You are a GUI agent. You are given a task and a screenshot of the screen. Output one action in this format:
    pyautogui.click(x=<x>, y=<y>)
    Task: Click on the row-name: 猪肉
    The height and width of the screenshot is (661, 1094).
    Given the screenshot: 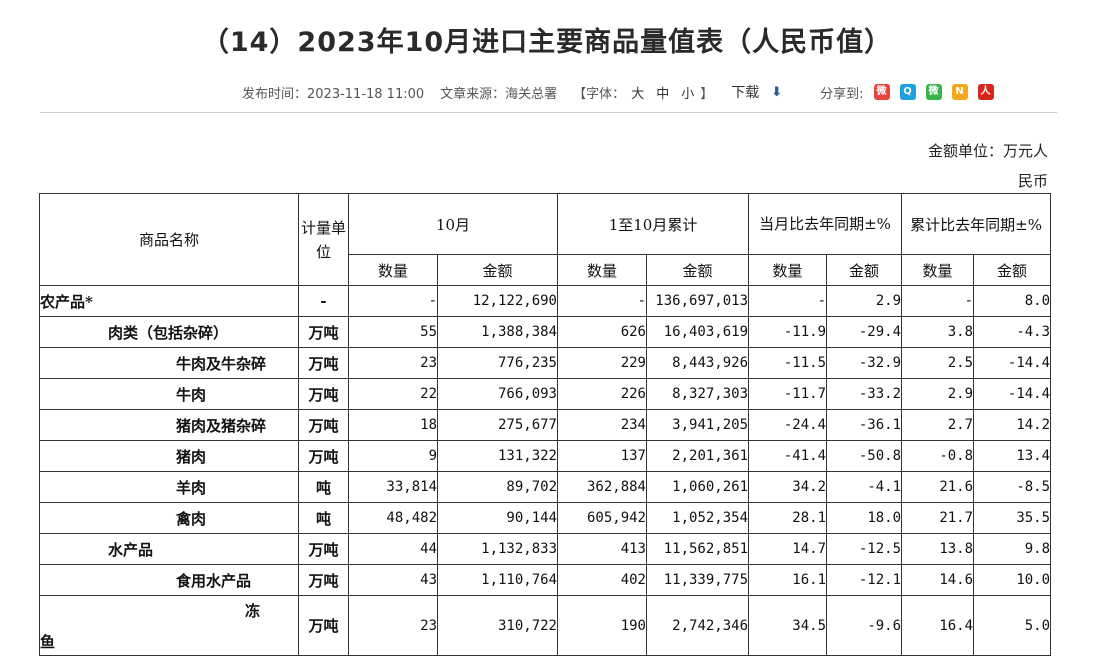 What is the action you would take?
    pyautogui.click(x=169, y=456)
    